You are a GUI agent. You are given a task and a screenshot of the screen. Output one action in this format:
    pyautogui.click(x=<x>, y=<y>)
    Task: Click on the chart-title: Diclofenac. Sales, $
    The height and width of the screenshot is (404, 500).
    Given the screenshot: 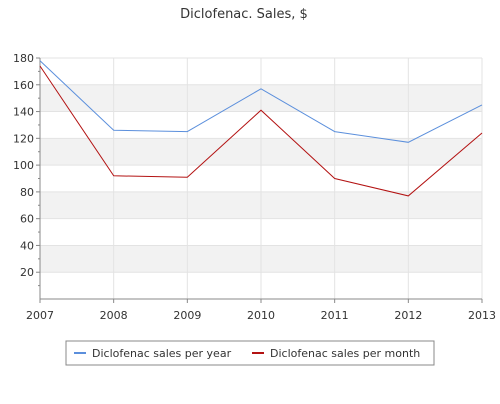 What is the action you would take?
    pyautogui.click(x=244, y=14)
    